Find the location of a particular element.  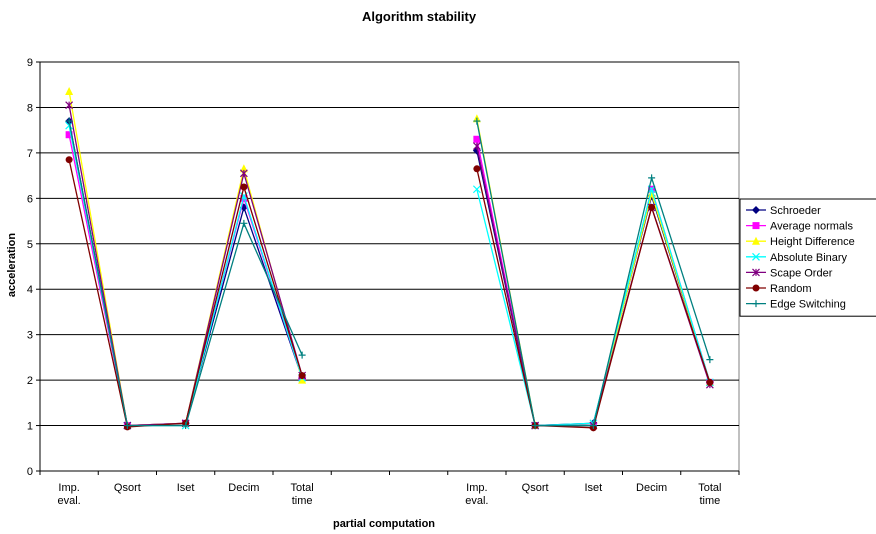

legend-label: Average normals is located at coordinates (811, 227).